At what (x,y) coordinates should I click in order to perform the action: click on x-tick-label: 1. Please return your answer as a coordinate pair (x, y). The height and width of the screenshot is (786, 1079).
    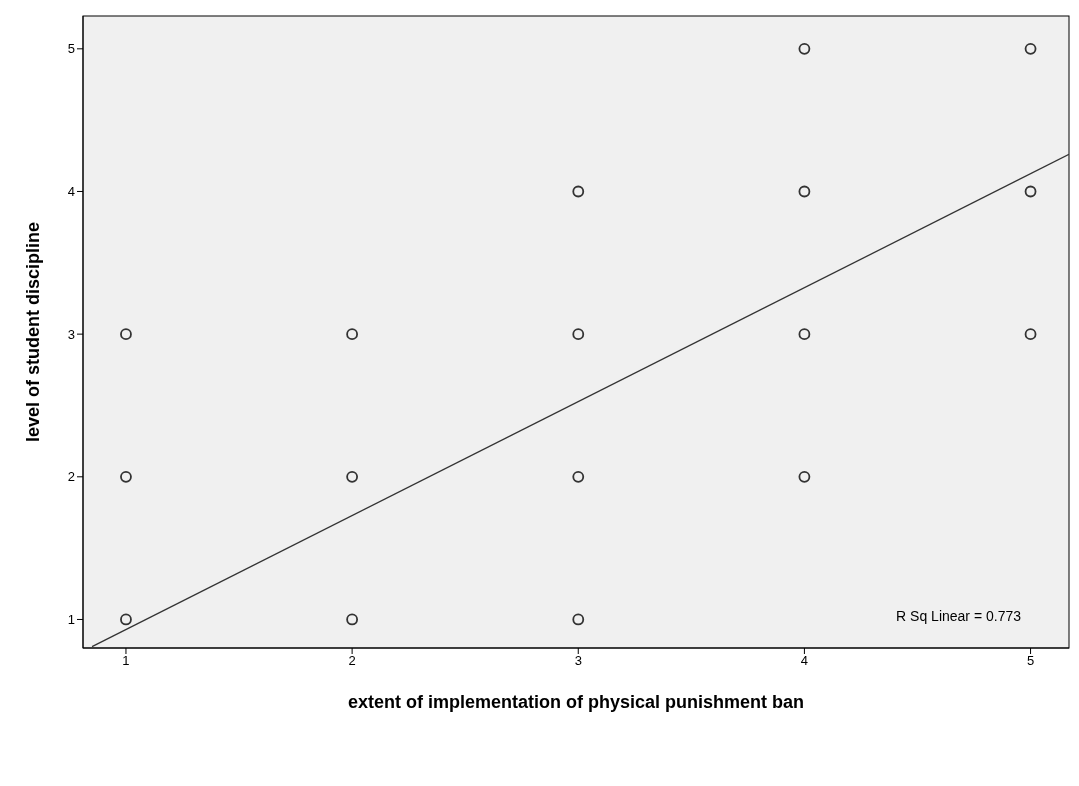
    Looking at the image, I should click on (126, 661).